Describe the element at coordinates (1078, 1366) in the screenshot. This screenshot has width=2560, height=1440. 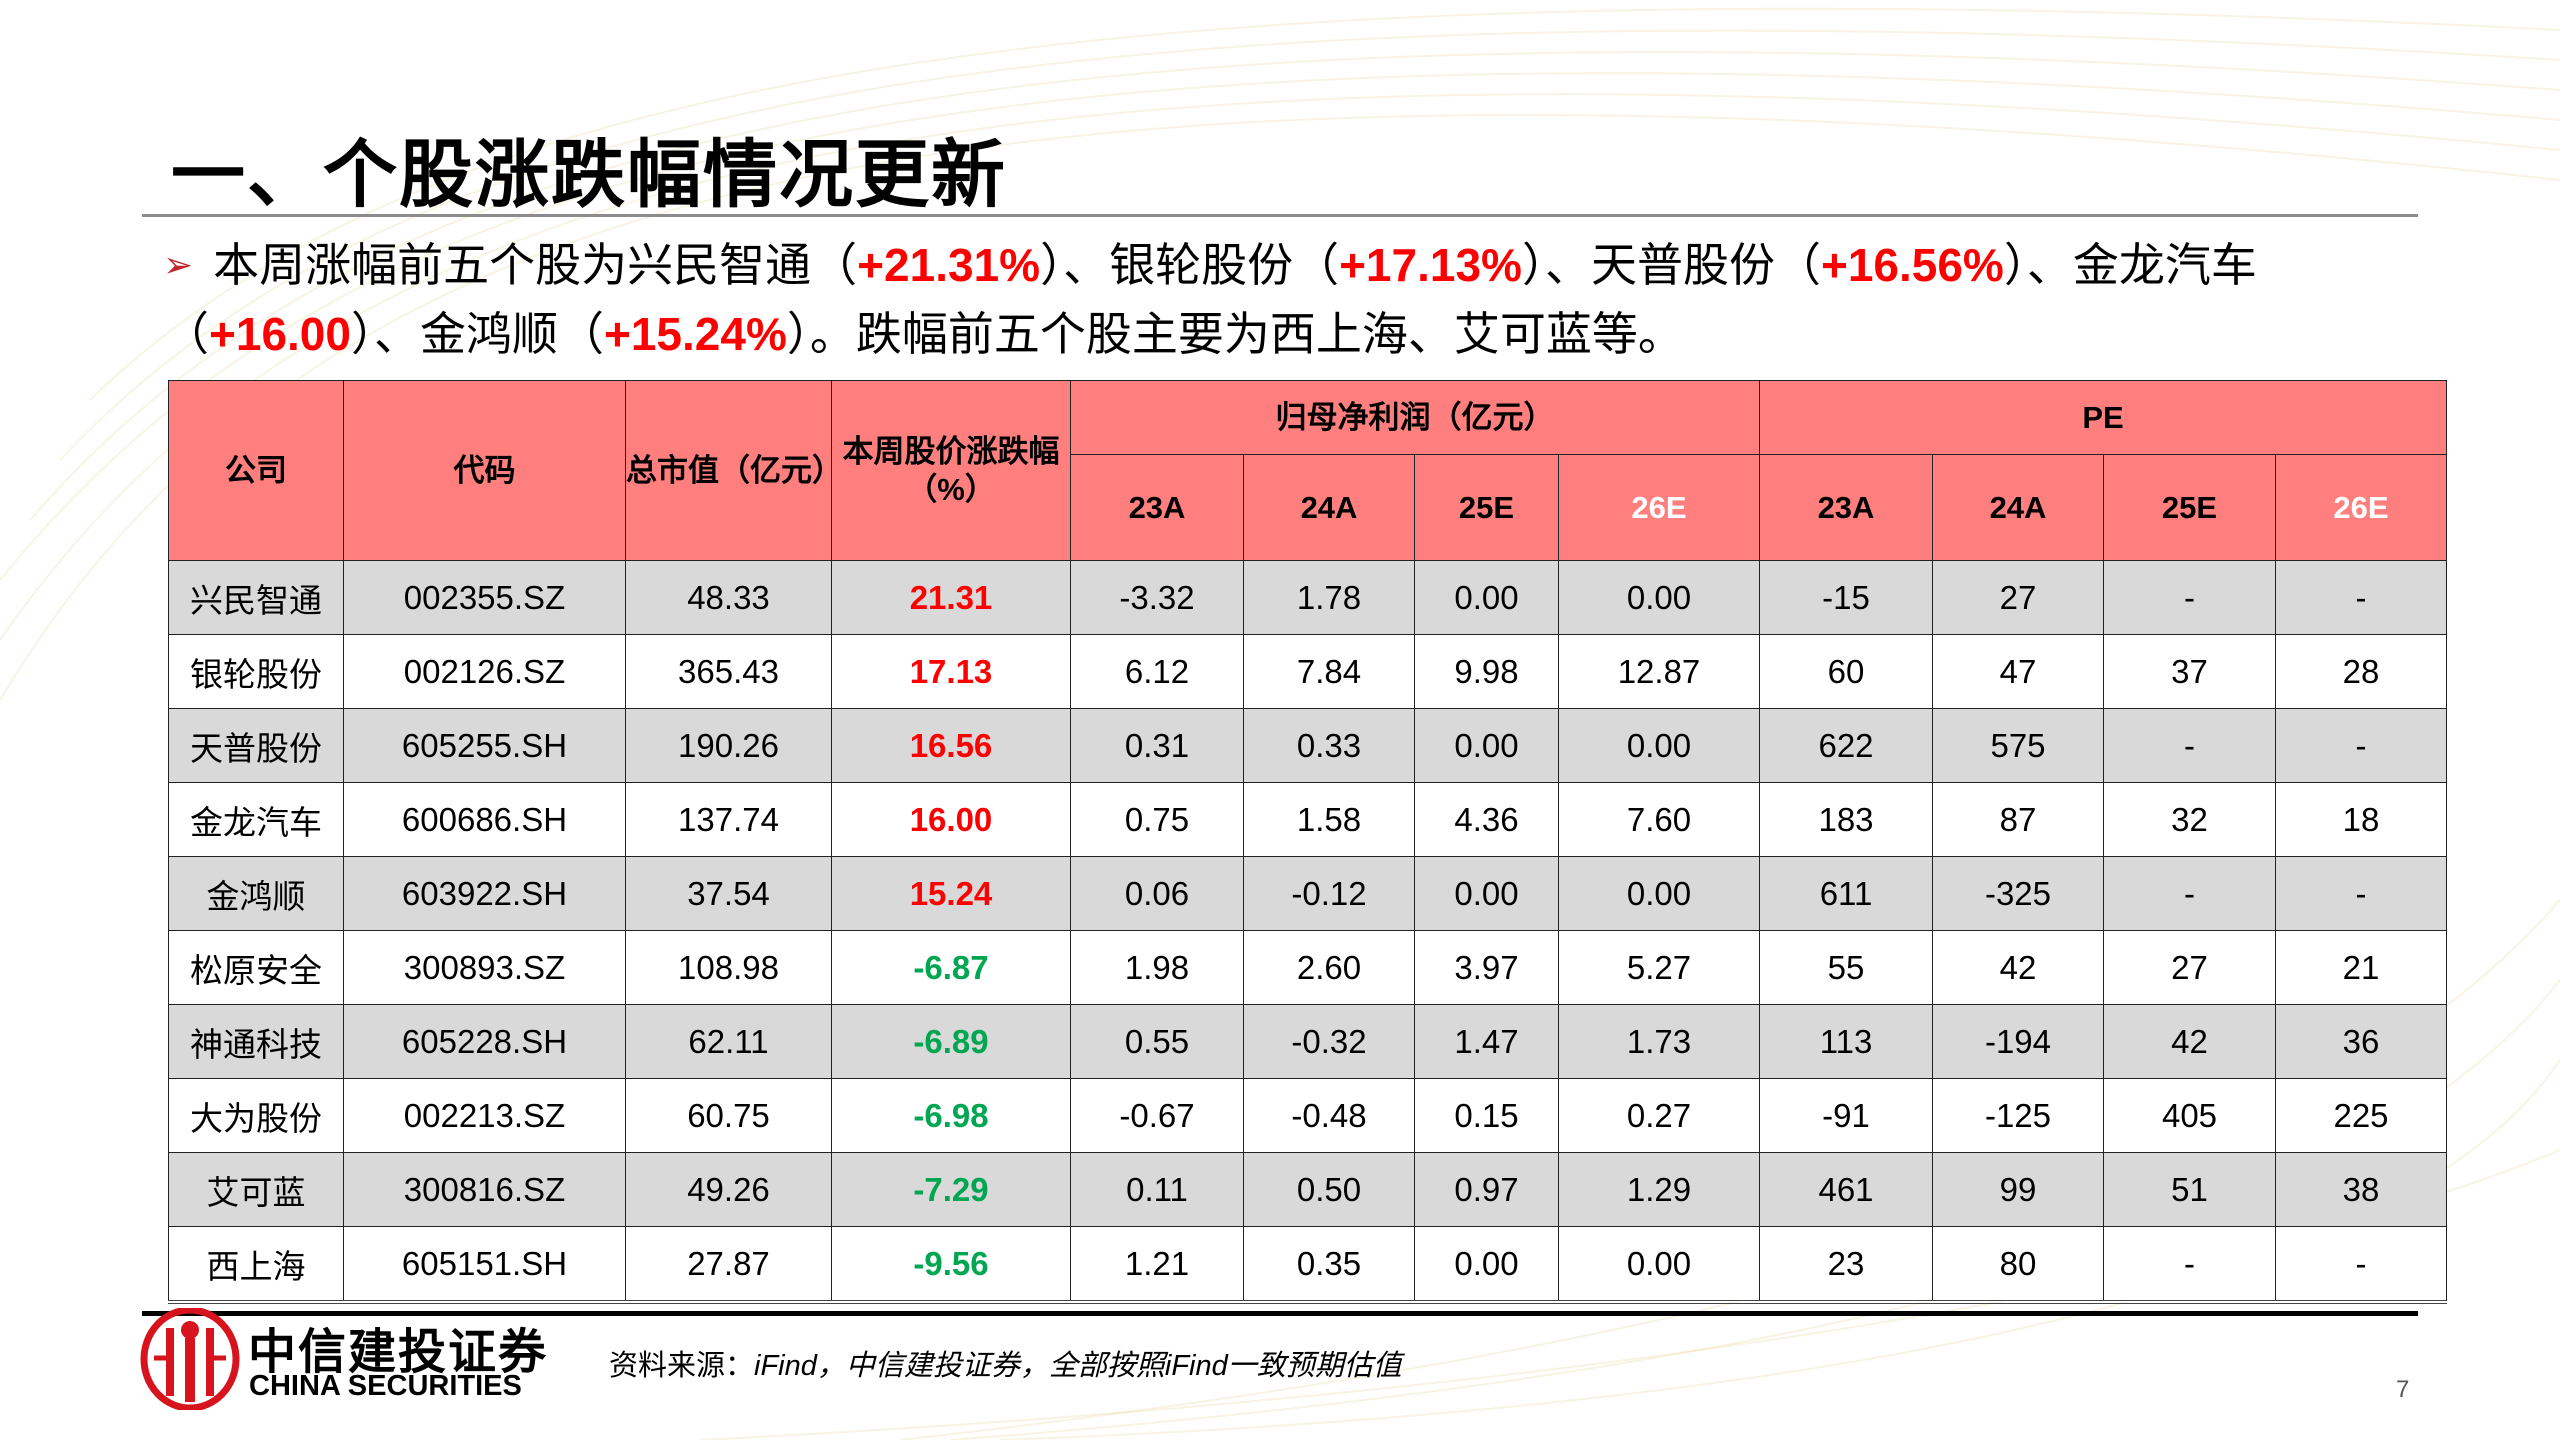
I see `source-text: iFind，中信建投证券，全部按照iFind一致预期估值` at that location.